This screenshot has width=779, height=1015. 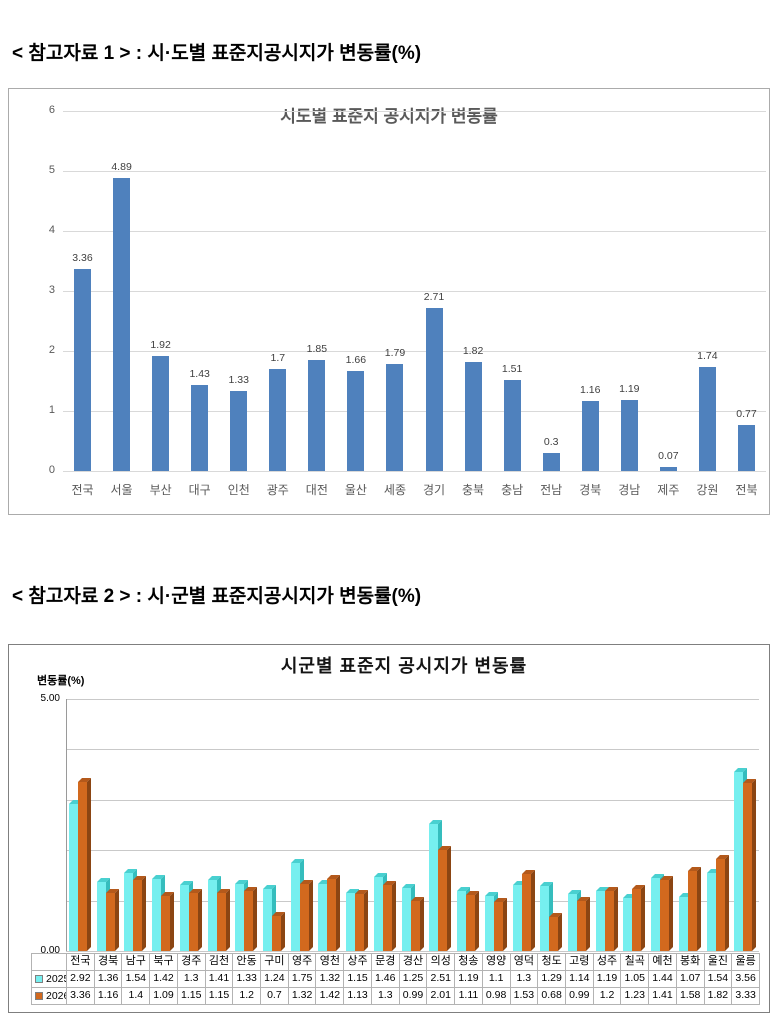 What do you see at coordinates (140, 913) in the screenshot?
I see `bar-2026-남구` at bounding box center [140, 913].